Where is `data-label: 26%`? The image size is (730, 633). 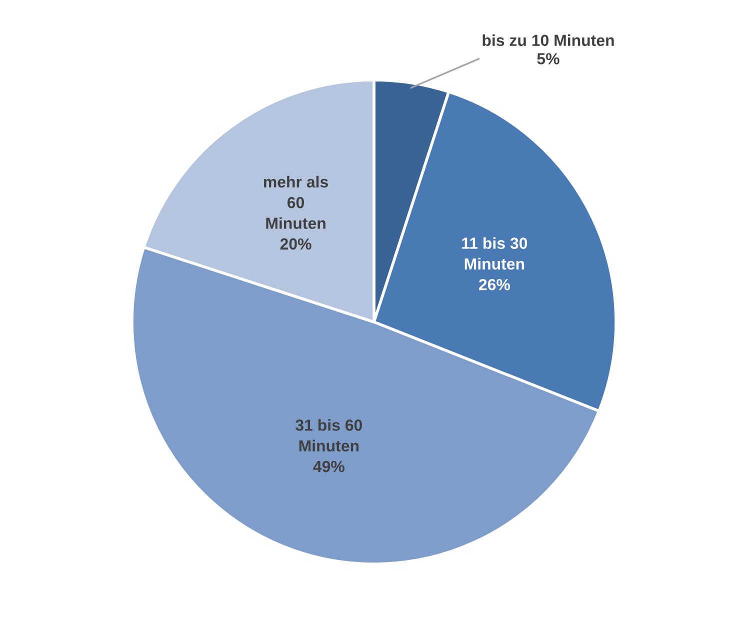
data-label: 26% is located at coordinates (494, 284).